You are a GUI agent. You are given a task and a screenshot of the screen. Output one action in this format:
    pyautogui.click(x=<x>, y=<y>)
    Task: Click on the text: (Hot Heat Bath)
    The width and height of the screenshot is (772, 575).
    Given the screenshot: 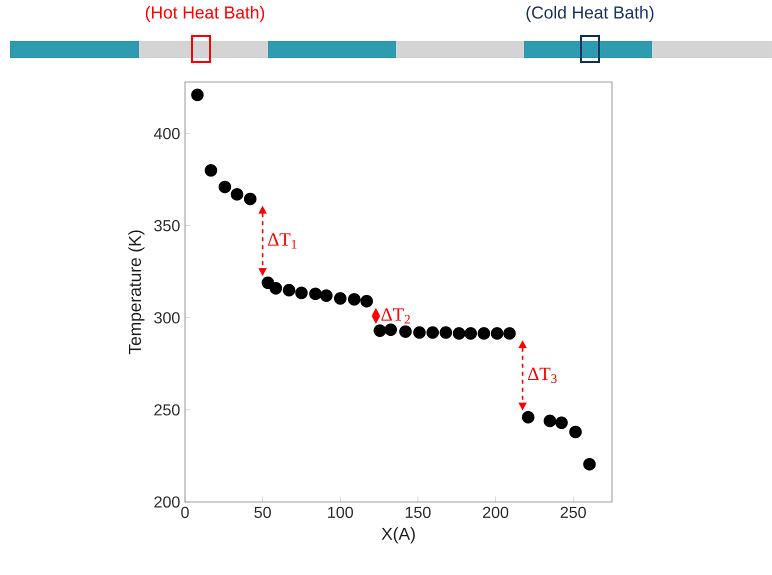 What is the action you would take?
    pyautogui.click(x=205, y=14)
    